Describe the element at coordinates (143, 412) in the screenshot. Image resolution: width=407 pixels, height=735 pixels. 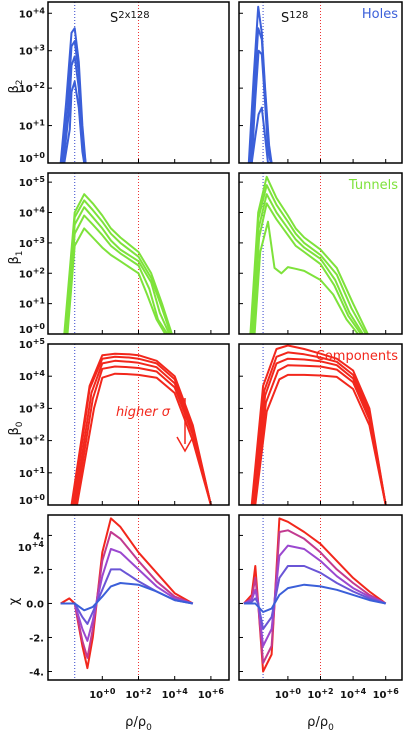
I see `annotation-text: higher σ` at that location.